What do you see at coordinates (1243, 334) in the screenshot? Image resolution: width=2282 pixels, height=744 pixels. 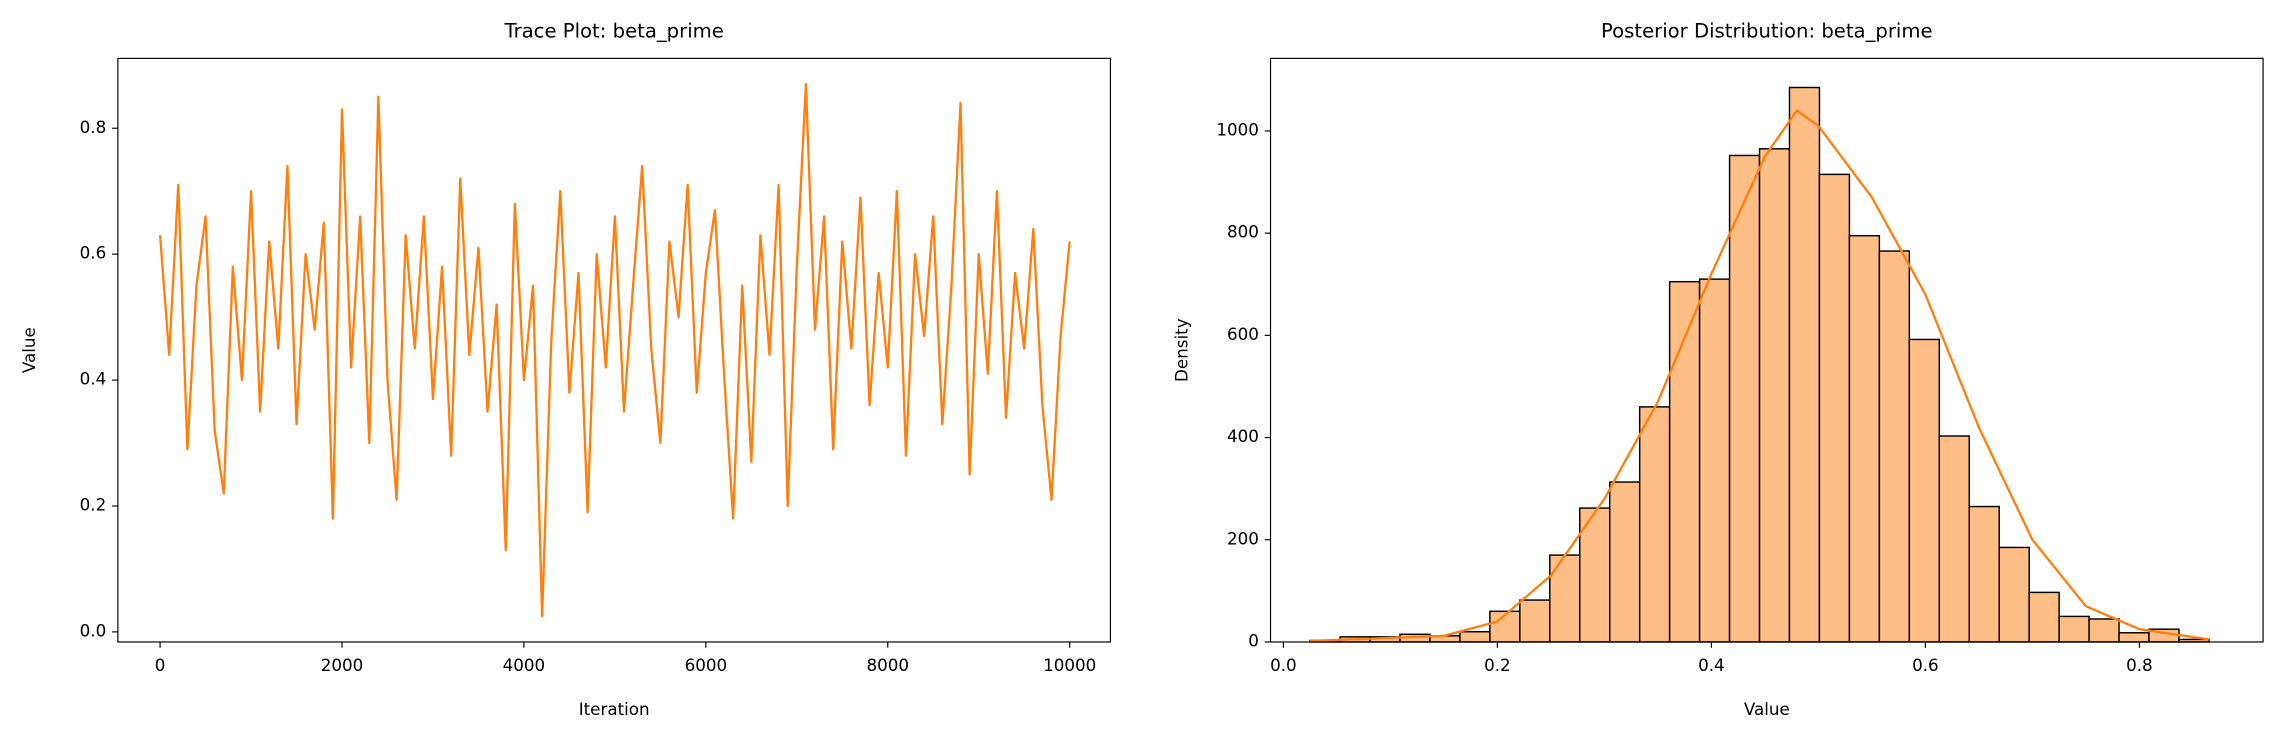 I see `y-tick-label: 600` at bounding box center [1243, 334].